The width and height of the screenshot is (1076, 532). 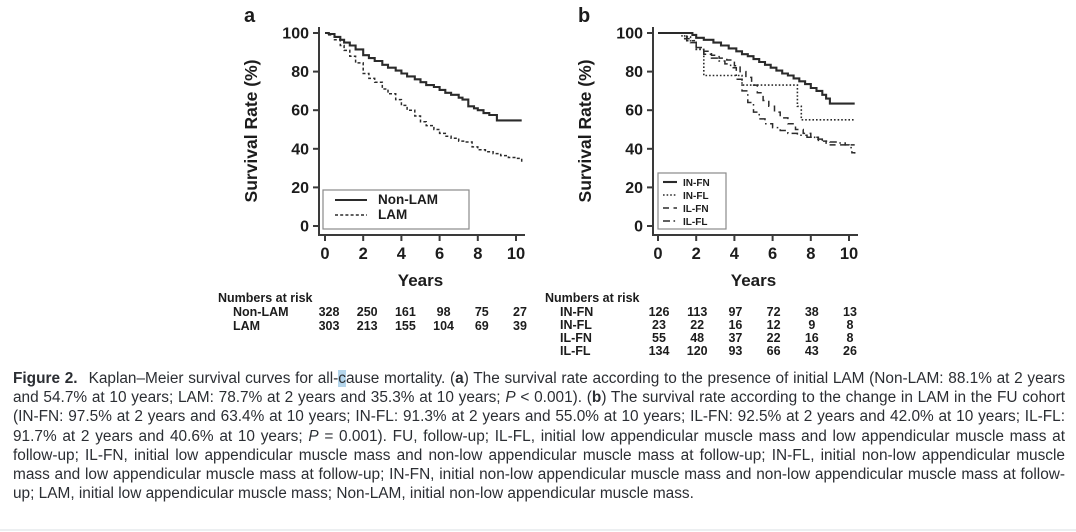 I want to click on risk-row-label: IN-FN, so click(x=576, y=312).